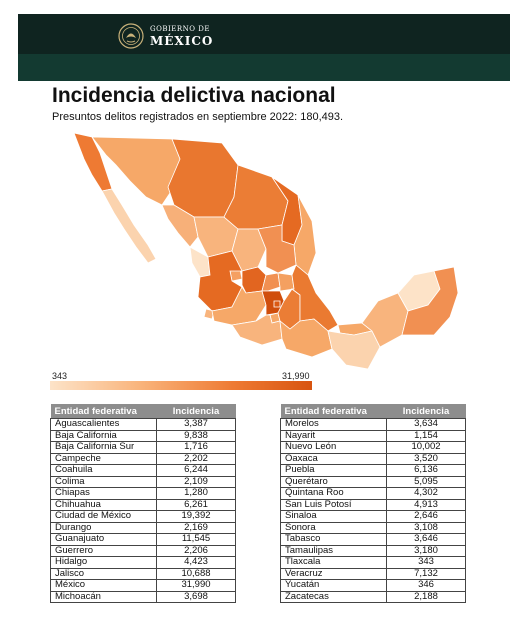 The width and height of the screenshot is (527, 642). What do you see at coordinates (103, 550) in the screenshot?
I see `state-name-cell: Guerrero` at bounding box center [103, 550].